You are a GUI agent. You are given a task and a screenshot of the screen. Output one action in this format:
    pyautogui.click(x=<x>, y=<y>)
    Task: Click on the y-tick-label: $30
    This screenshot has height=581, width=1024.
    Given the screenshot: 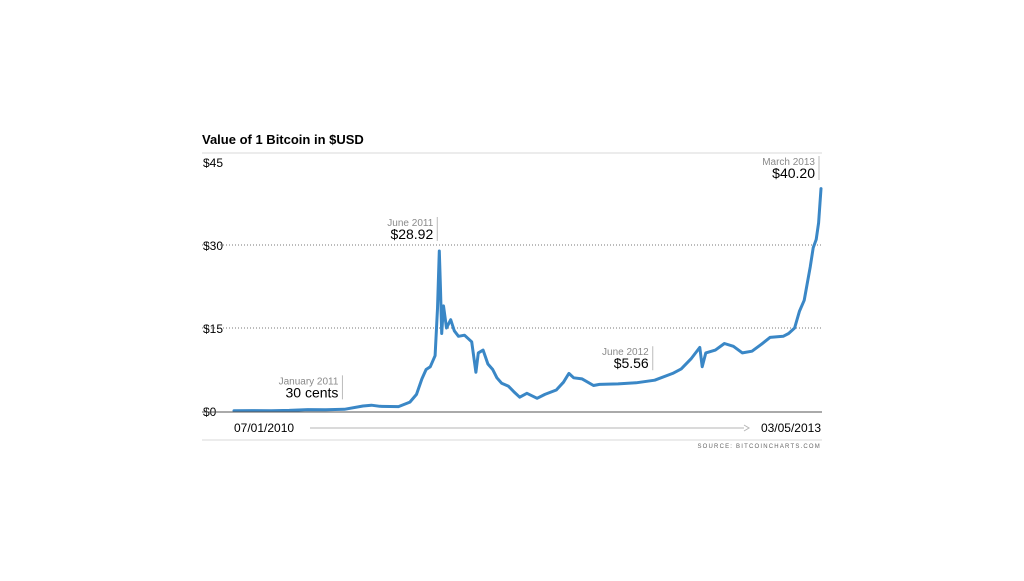 What is the action you would take?
    pyautogui.click(x=213, y=246)
    